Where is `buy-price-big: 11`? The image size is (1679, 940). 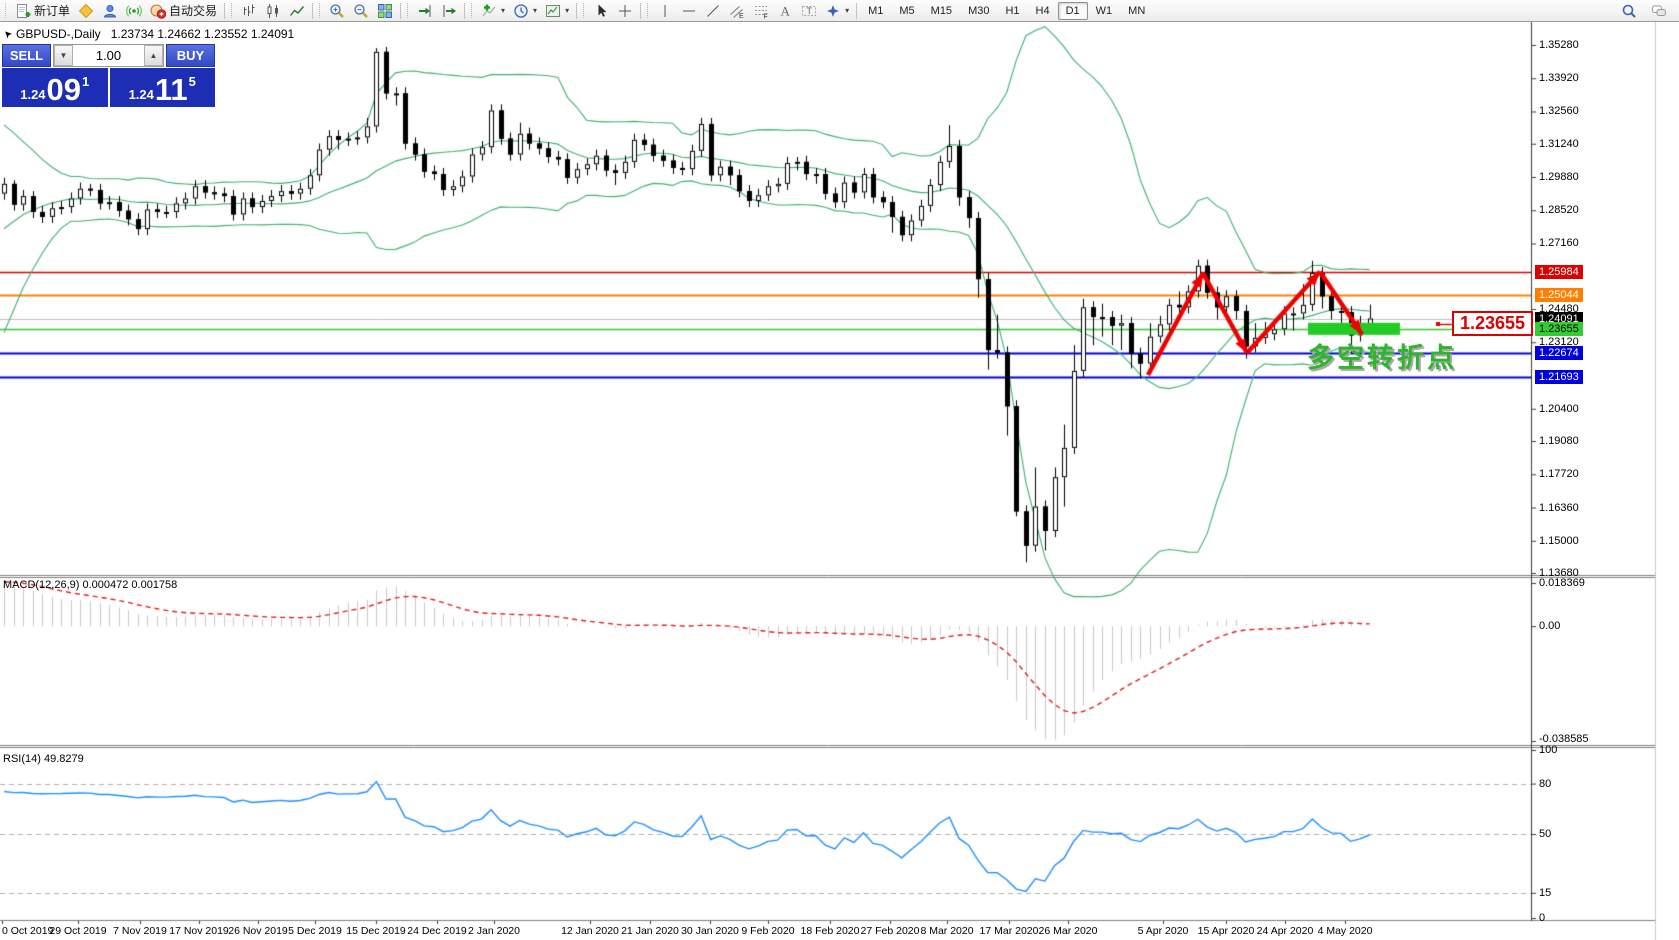 buy-price-big: 11 is located at coordinates (171, 89).